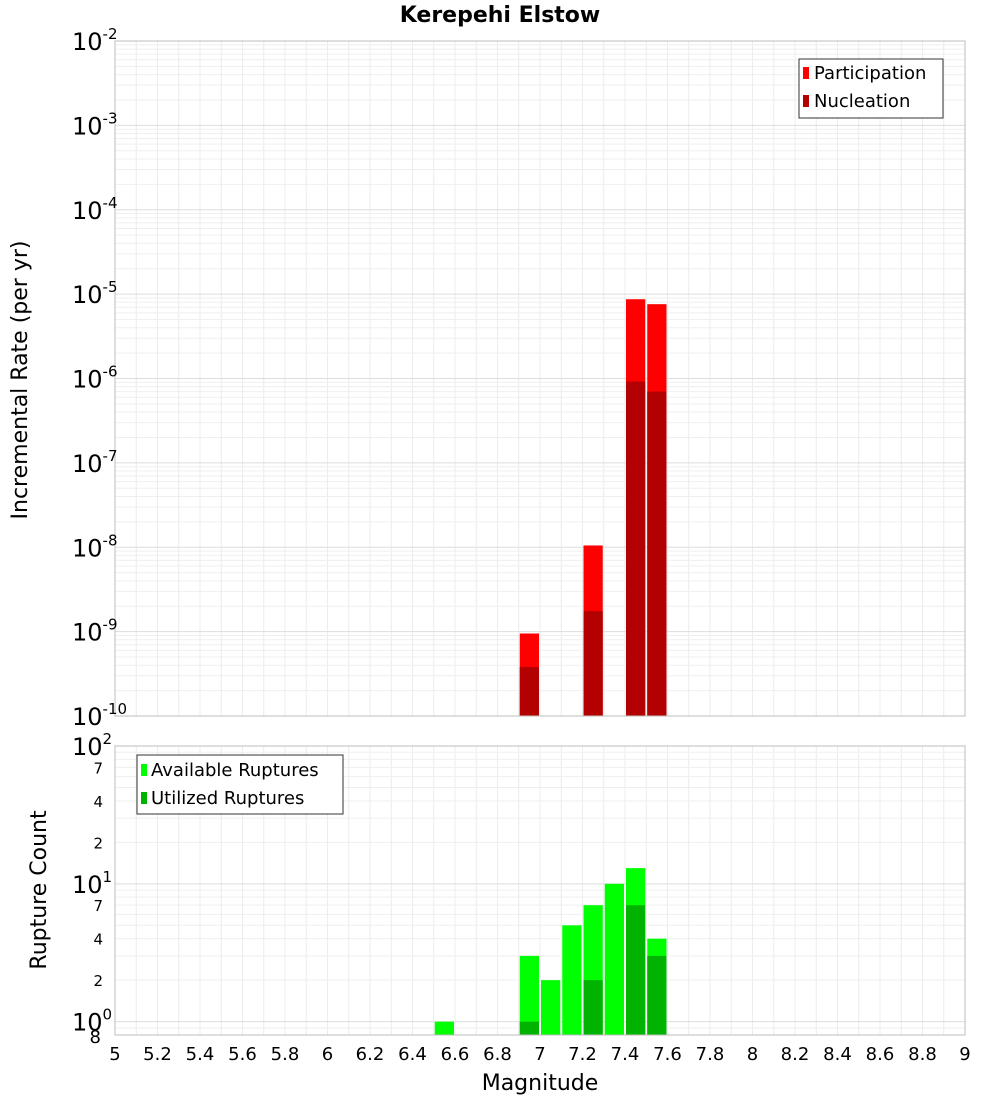 The width and height of the screenshot is (1000, 1100). What do you see at coordinates (862, 101) in the screenshot?
I see `legend-label: Nucleation` at bounding box center [862, 101].